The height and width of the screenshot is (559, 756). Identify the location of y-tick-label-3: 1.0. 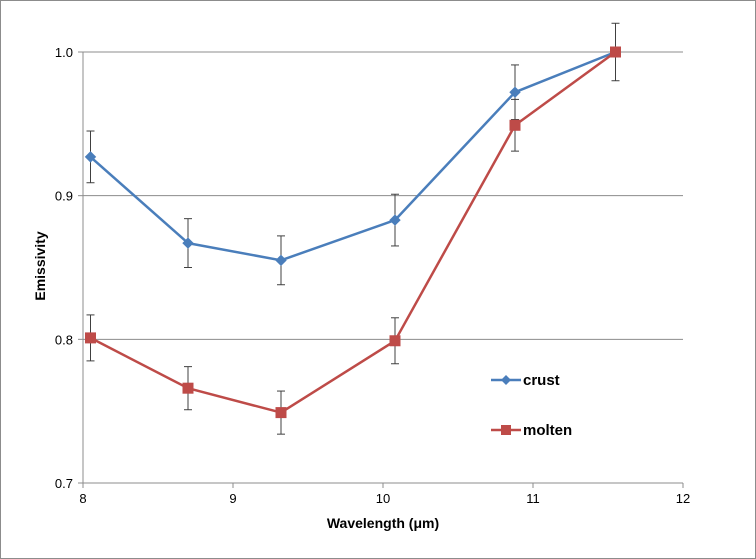
(64, 52).